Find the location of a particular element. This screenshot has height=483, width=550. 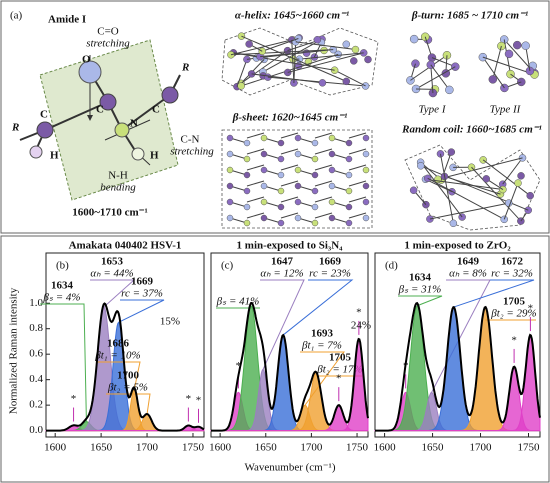

atom-label: R is located at coordinates (185, 68).